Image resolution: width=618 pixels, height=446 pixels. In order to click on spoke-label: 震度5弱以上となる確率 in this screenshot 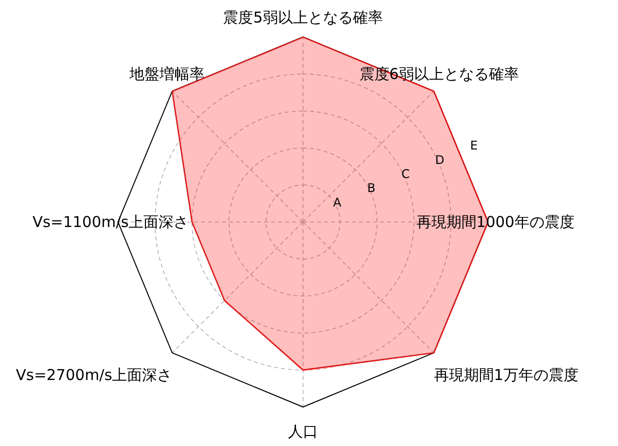, I will do `click(303, 17)`.